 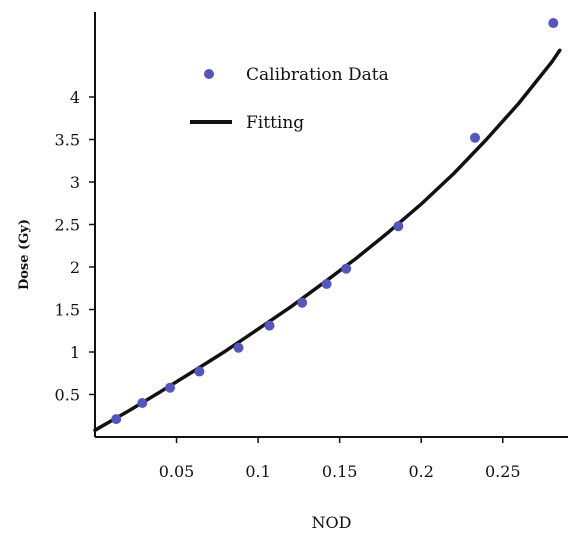 What do you see at coordinates (340, 471) in the screenshot?
I see `x-tick-label: 0.15` at bounding box center [340, 471].